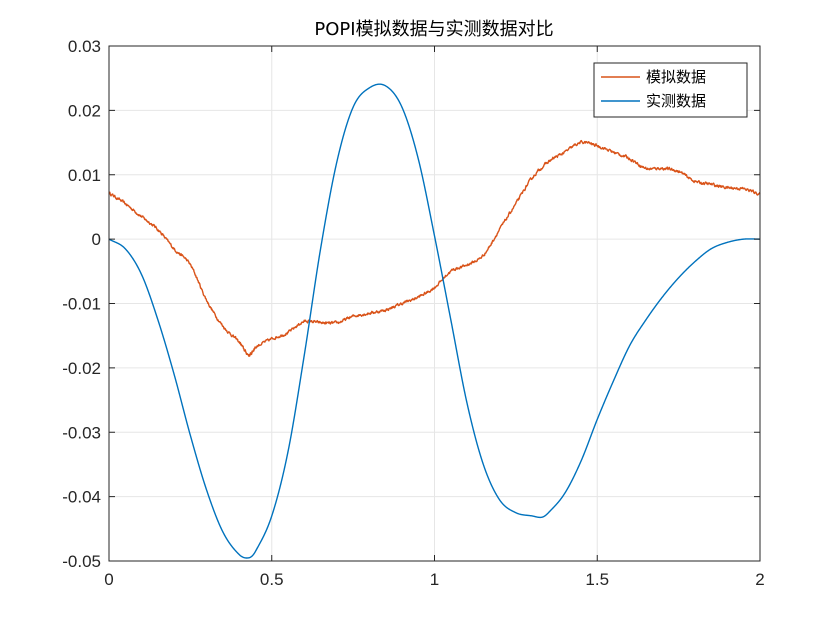  Describe the element at coordinates (676, 101) in the screenshot. I see `legend-label-measured: 实测数据` at that location.